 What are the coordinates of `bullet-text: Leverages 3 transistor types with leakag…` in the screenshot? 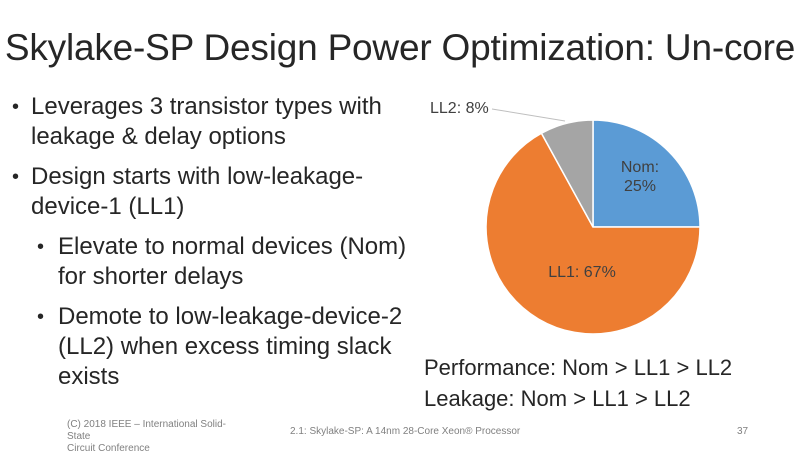 It's located at (206, 121).